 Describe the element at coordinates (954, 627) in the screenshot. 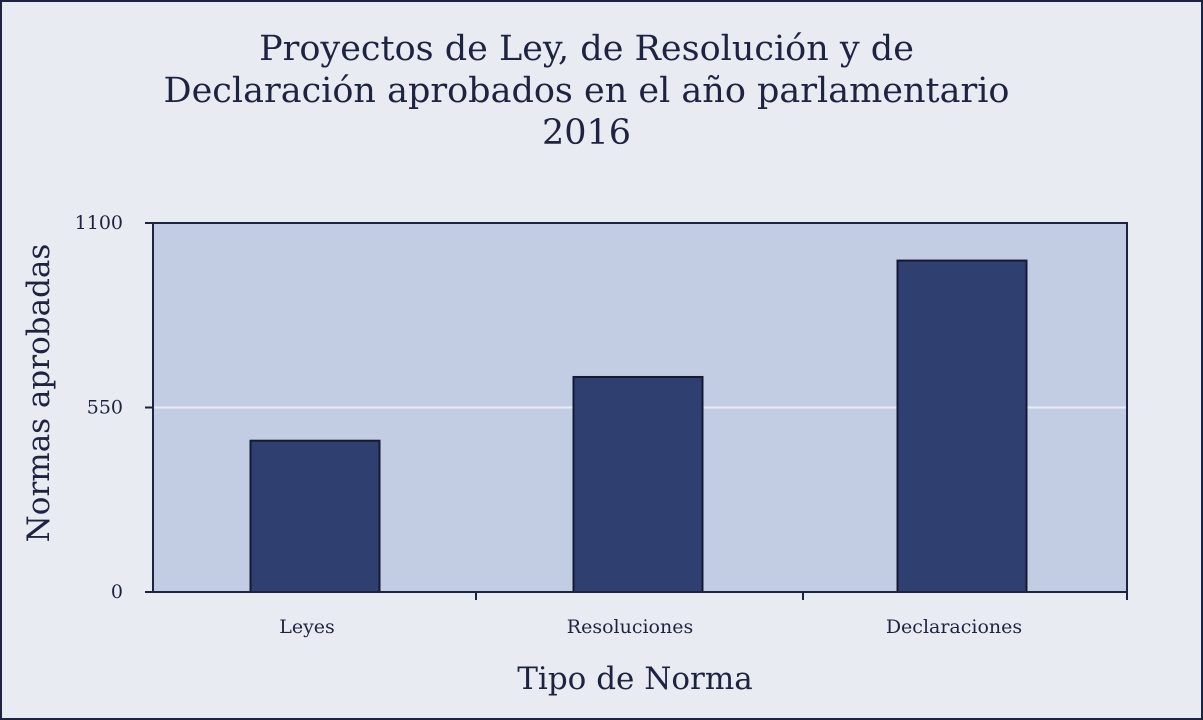

I see `x-tick-label: Declaraciones` at that location.